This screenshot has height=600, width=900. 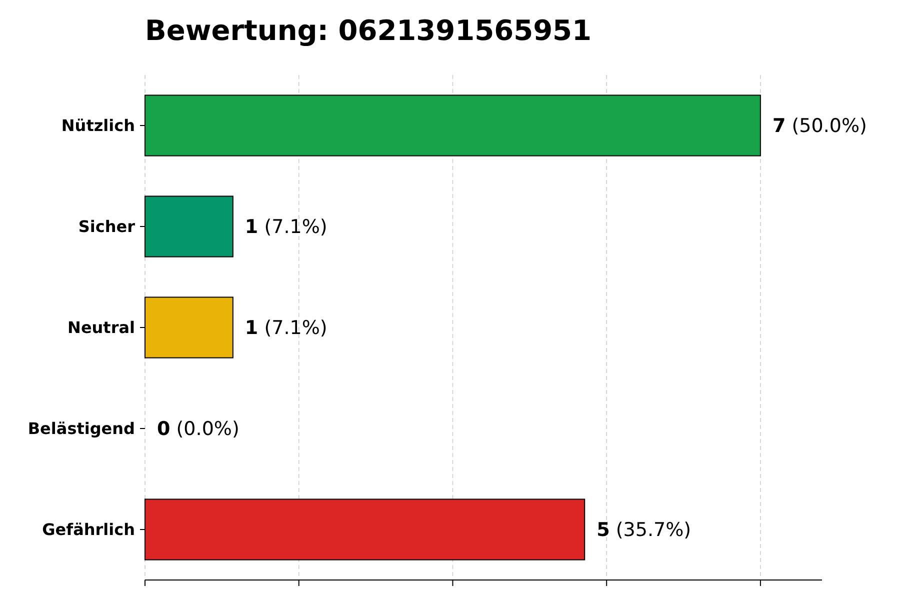 I want to click on y-tick-label: Nützlich, so click(x=98, y=126).